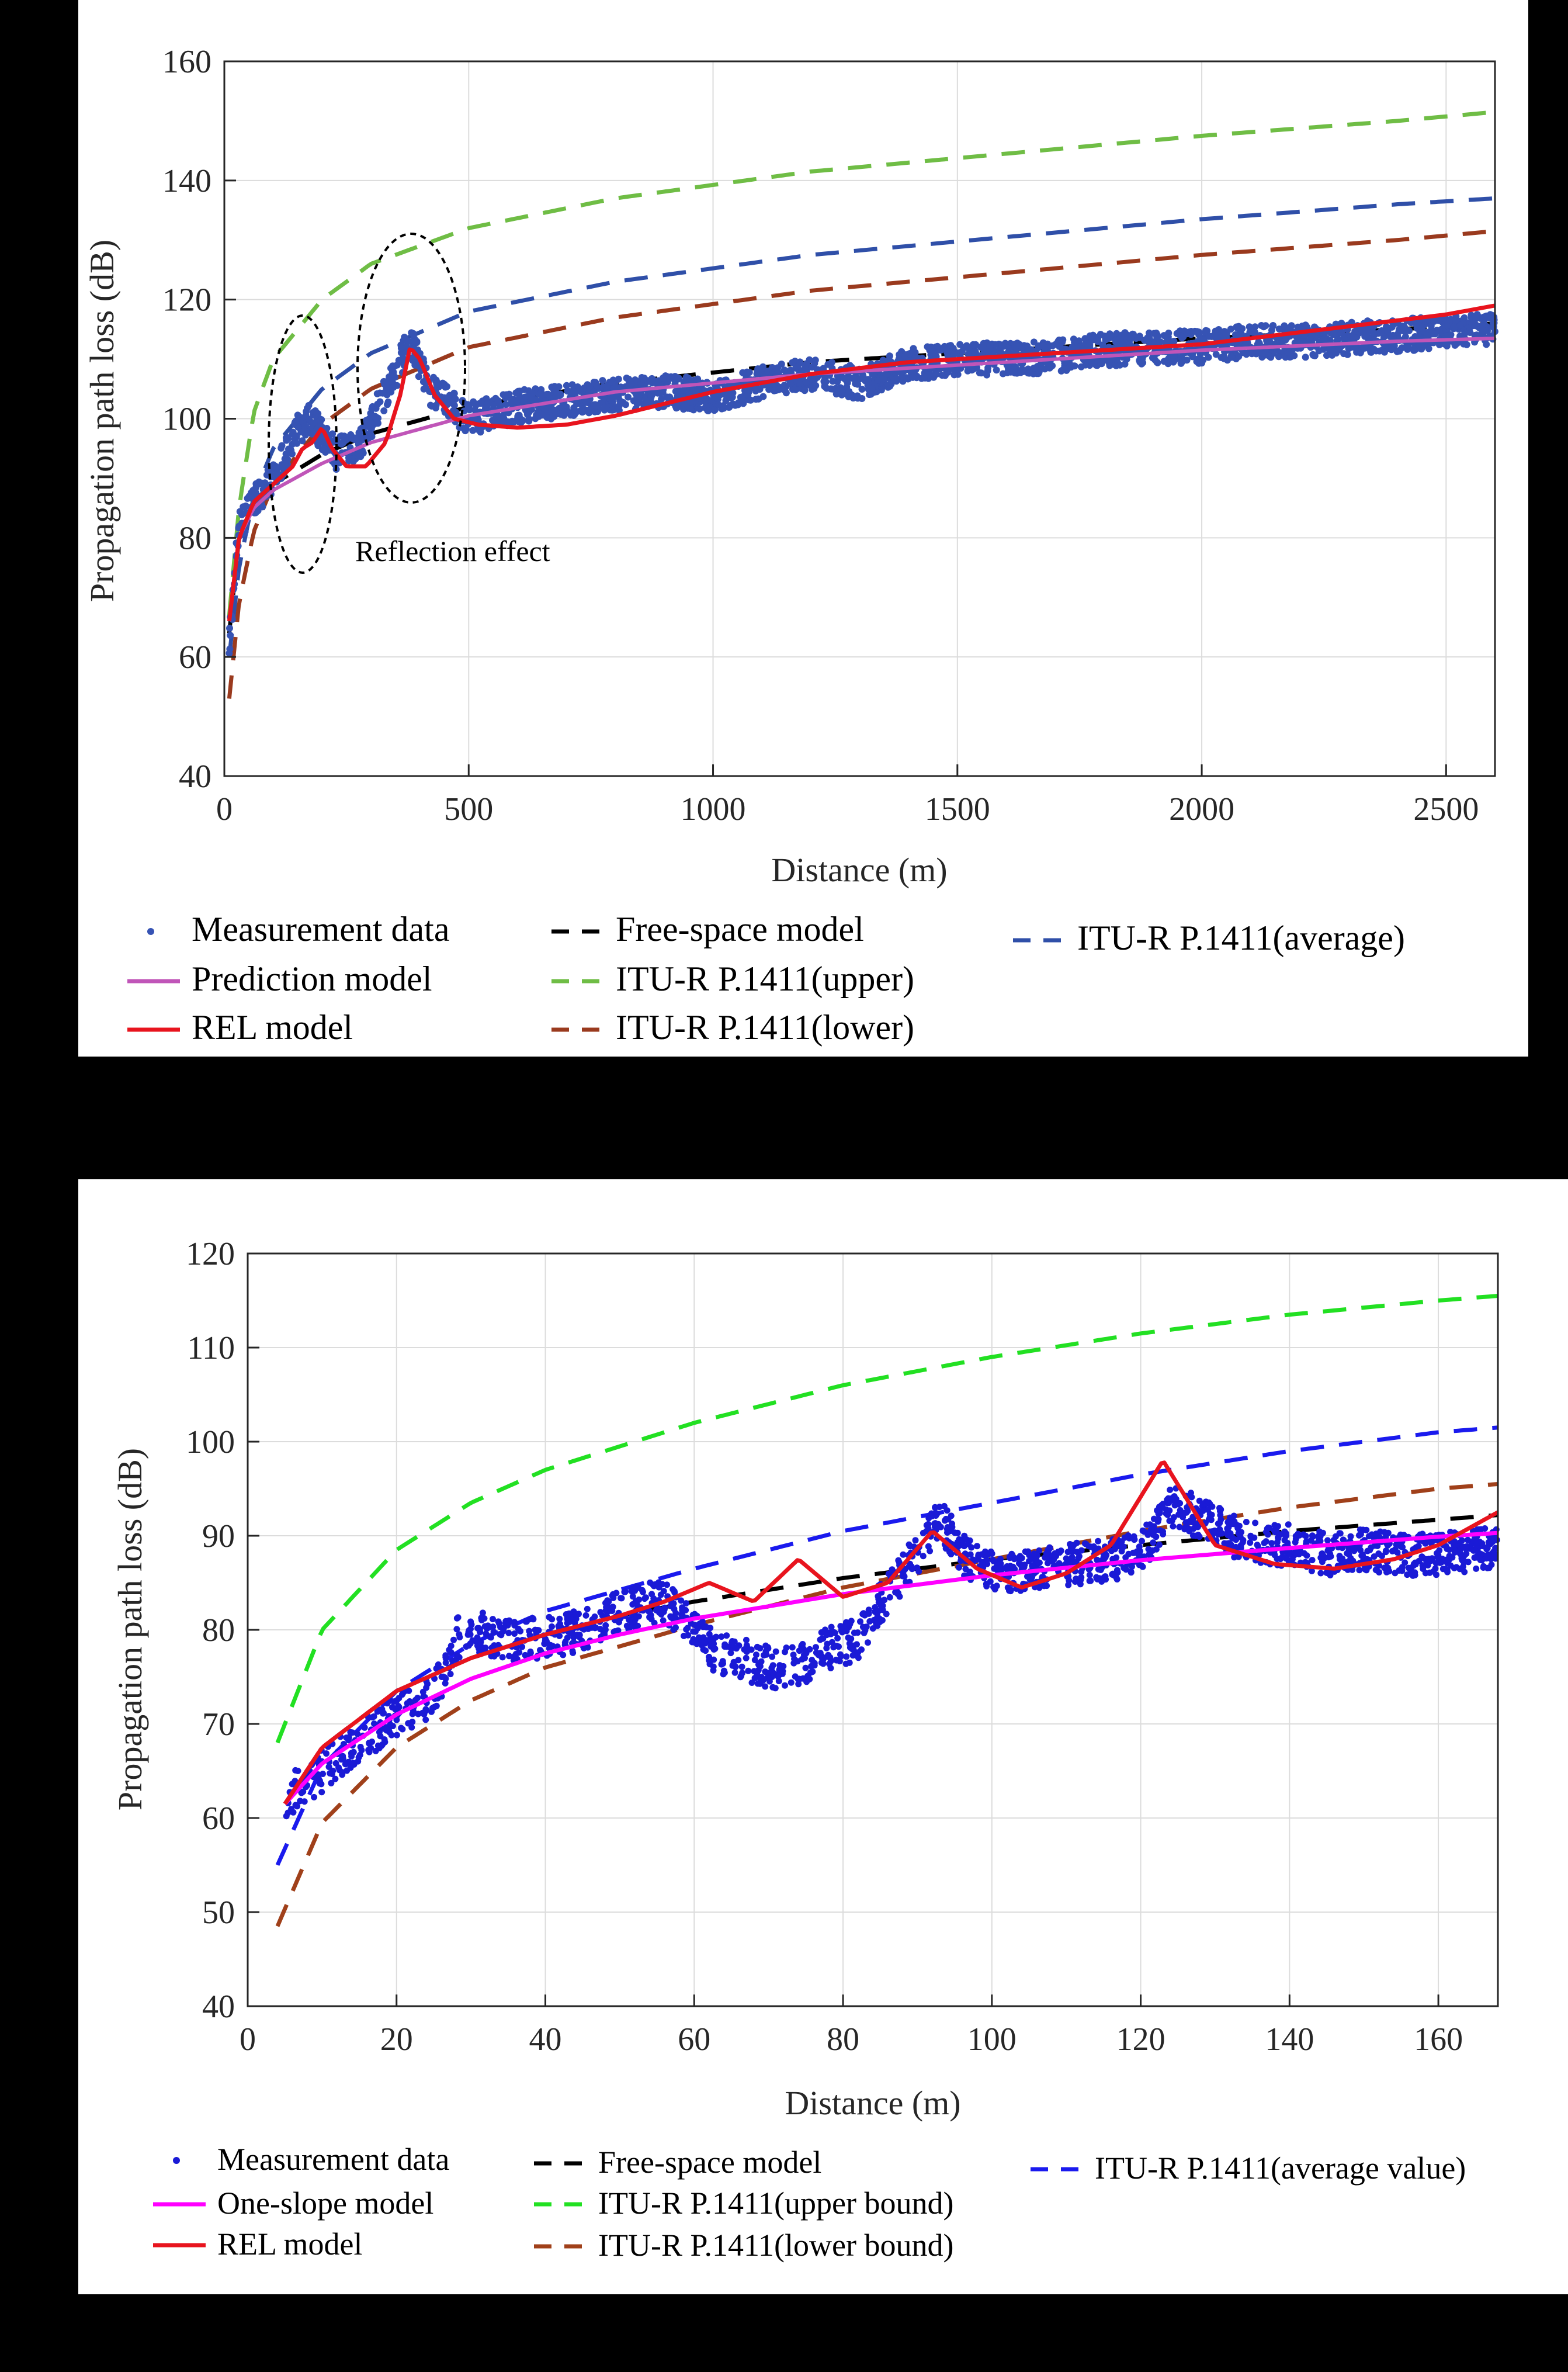  I want to click on x-tick-label: 1500, so click(957, 809).